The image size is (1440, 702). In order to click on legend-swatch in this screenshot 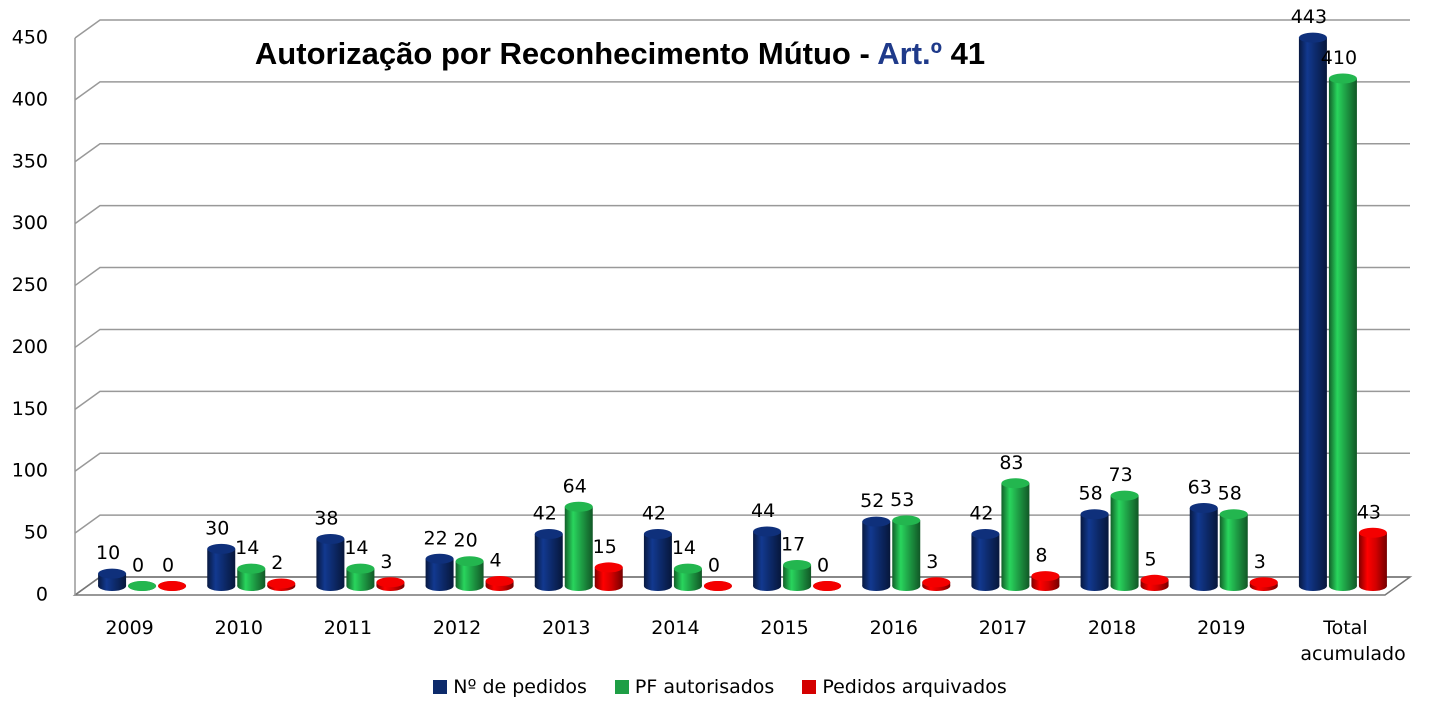, I will do `click(440, 687)`.